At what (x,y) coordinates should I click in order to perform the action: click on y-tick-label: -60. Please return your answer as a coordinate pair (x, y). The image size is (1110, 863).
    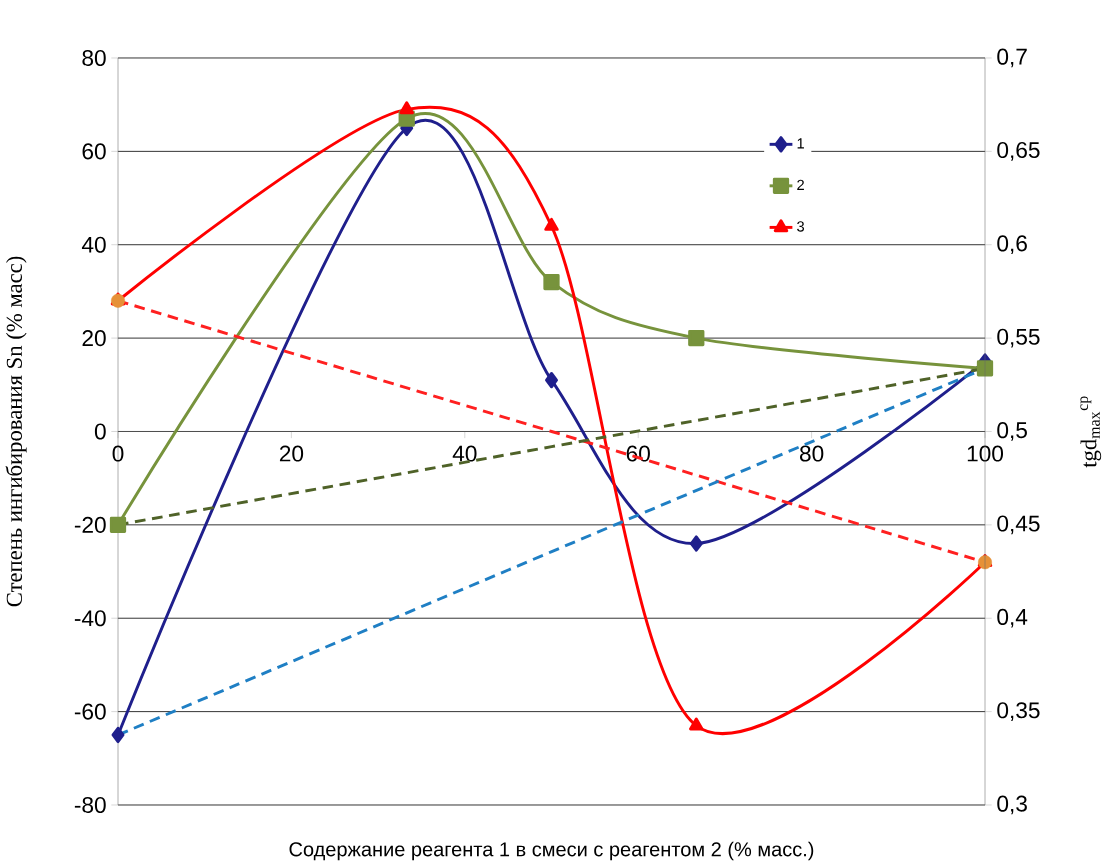
    Looking at the image, I should click on (90, 711).